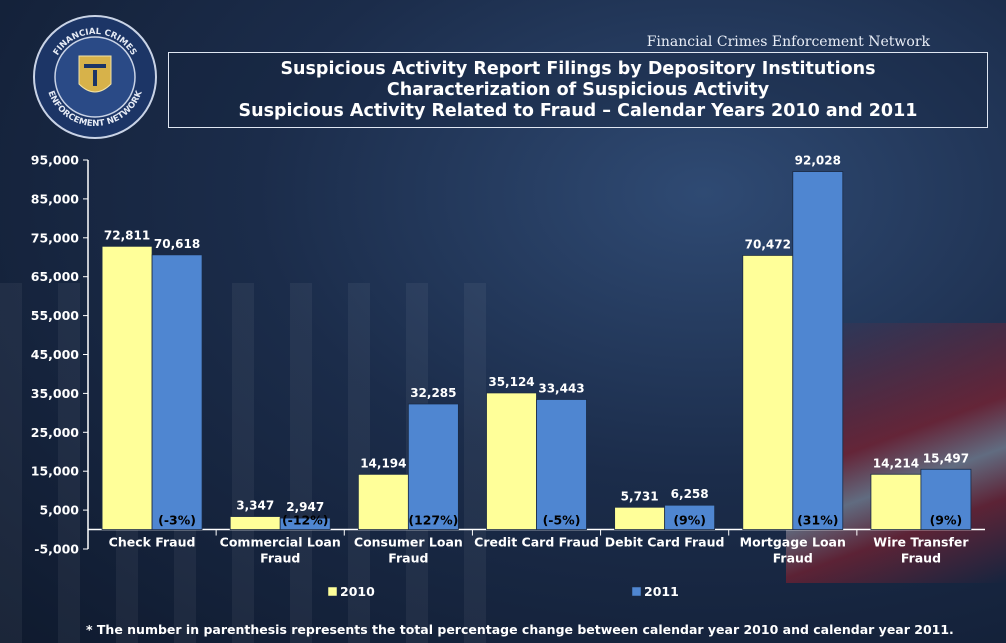 The height and width of the screenshot is (643, 1006). Describe the element at coordinates (127, 235) in the screenshot. I see `data-label-2010: 72,811` at that location.